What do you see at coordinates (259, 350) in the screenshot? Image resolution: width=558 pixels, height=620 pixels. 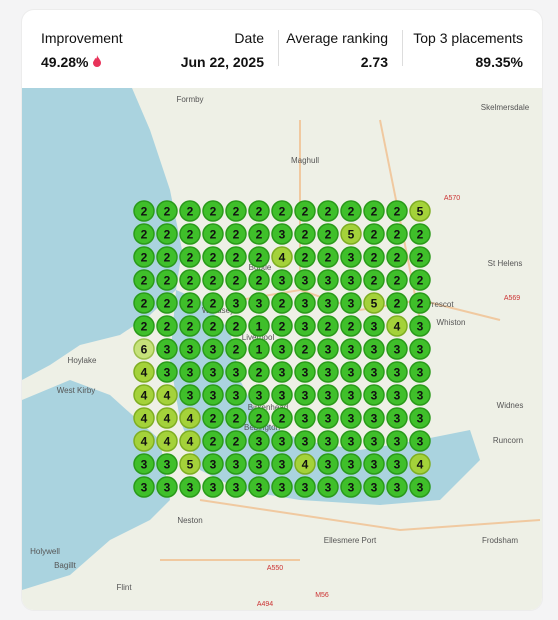 I see `rank-value: 1` at bounding box center [259, 350].